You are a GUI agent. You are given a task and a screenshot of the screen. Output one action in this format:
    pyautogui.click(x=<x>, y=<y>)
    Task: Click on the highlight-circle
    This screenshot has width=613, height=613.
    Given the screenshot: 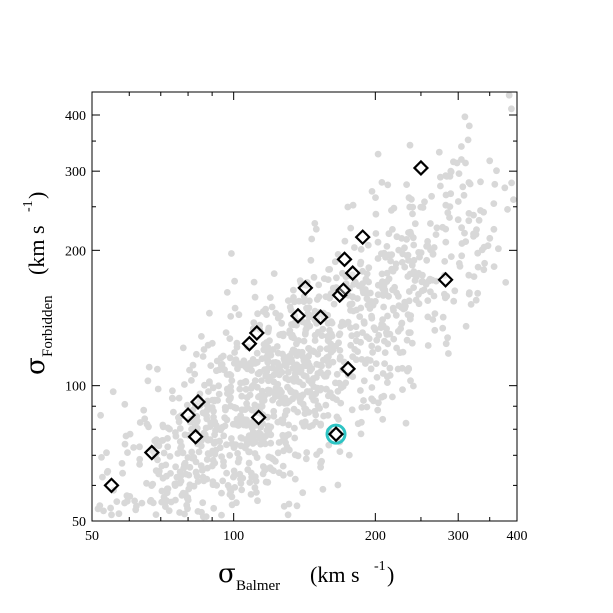 What is the action you would take?
    pyautogui.click(x=336, y=434)
    